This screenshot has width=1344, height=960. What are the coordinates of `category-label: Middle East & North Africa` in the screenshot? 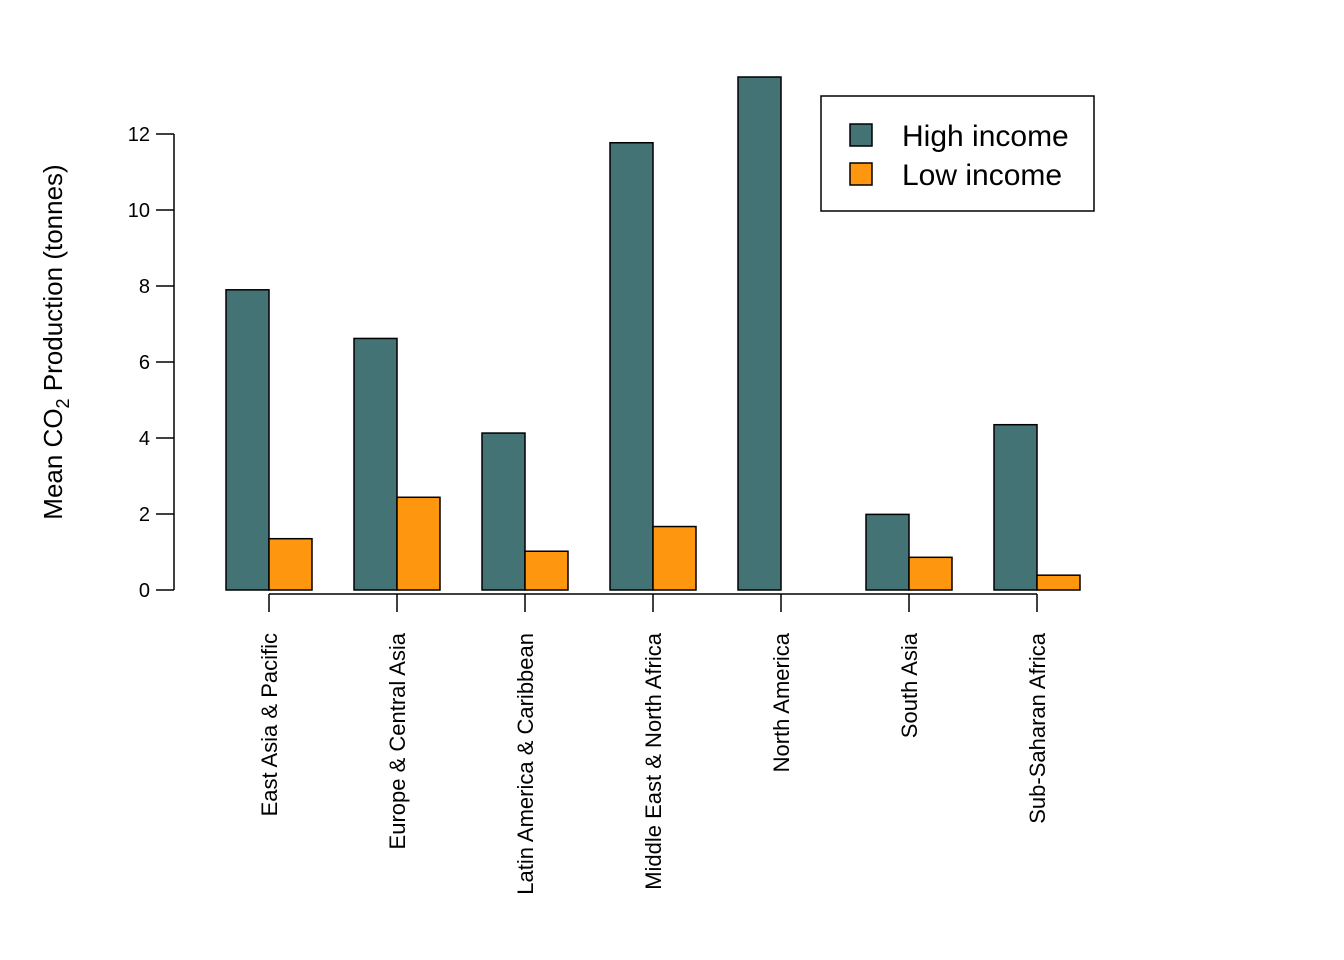 It's located at (653, 761).